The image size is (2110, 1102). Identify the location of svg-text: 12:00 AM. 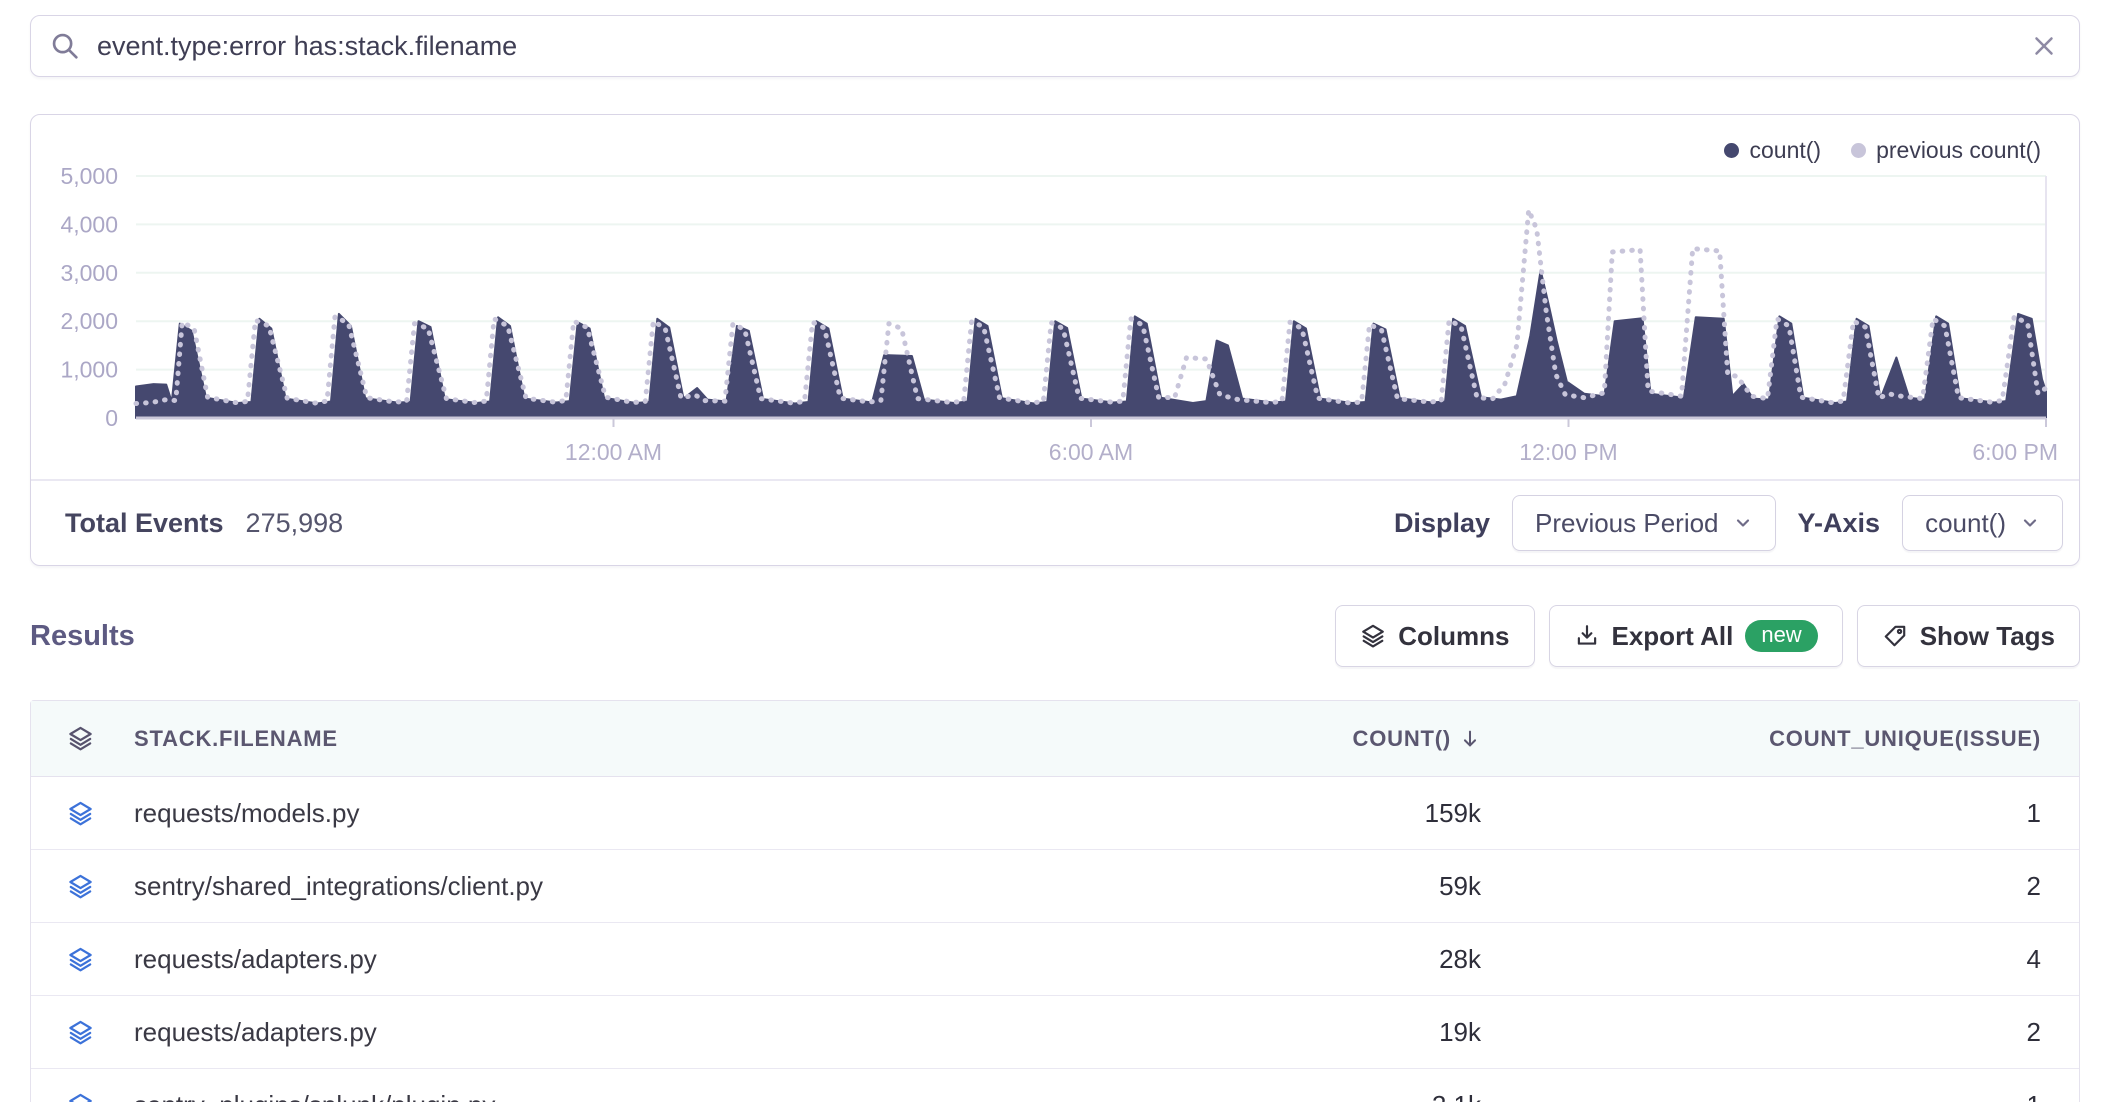
(613, 452).